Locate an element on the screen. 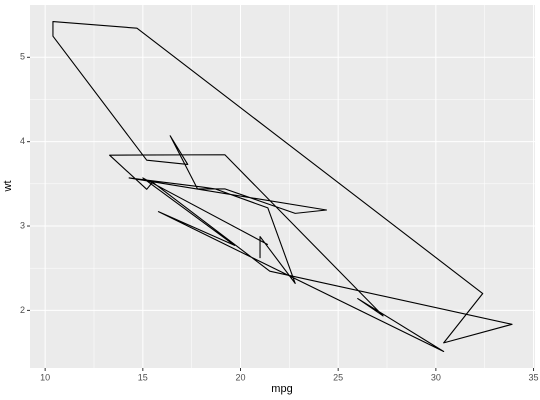  y-tick-label: 5 is located at coordinates (22, 57).